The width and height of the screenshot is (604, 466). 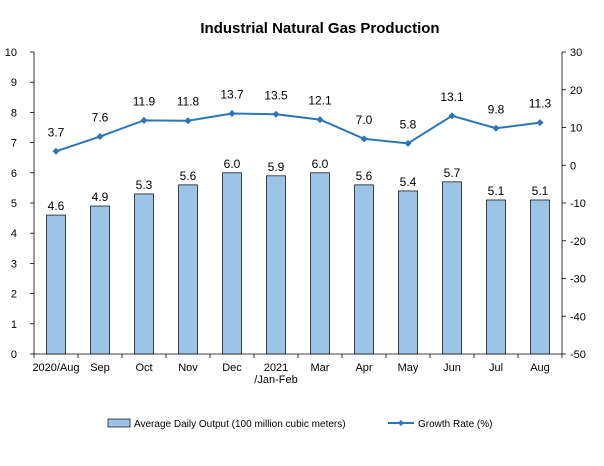 I want to click on y-right-tick-label: 0, so click(x=573, y=166).